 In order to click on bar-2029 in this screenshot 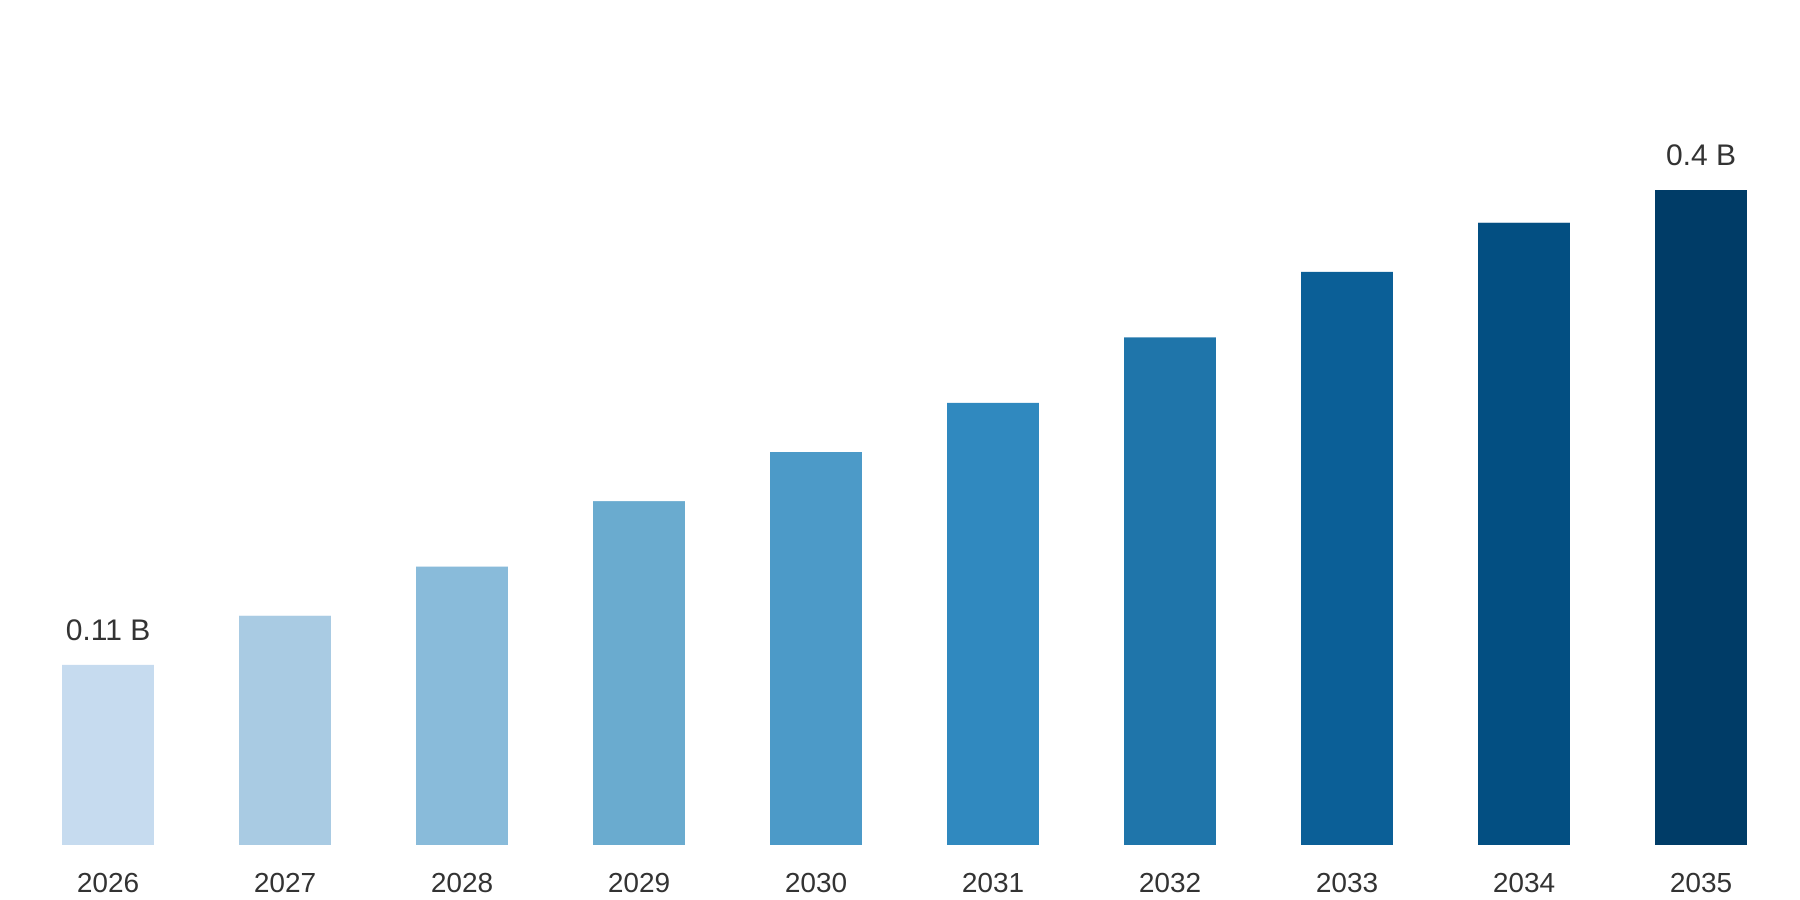, I will do `click(639, 673)`.